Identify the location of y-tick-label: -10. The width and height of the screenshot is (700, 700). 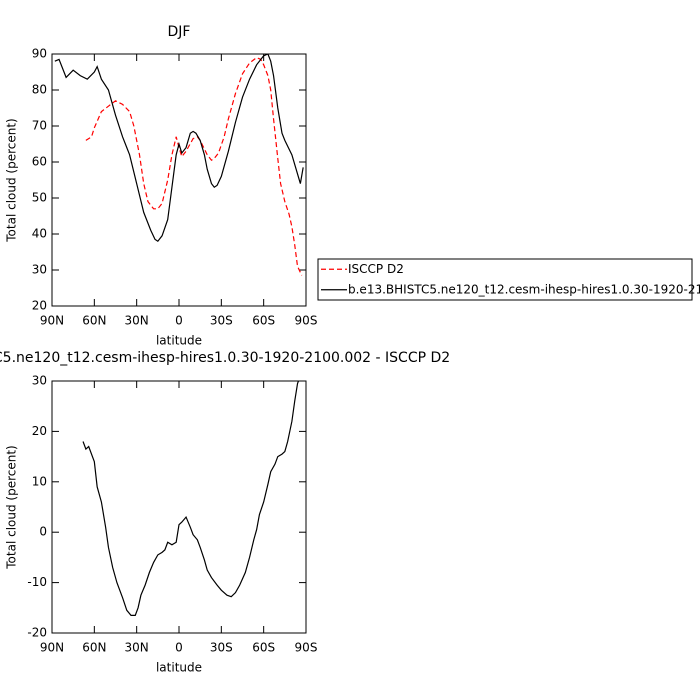
(37, 582).